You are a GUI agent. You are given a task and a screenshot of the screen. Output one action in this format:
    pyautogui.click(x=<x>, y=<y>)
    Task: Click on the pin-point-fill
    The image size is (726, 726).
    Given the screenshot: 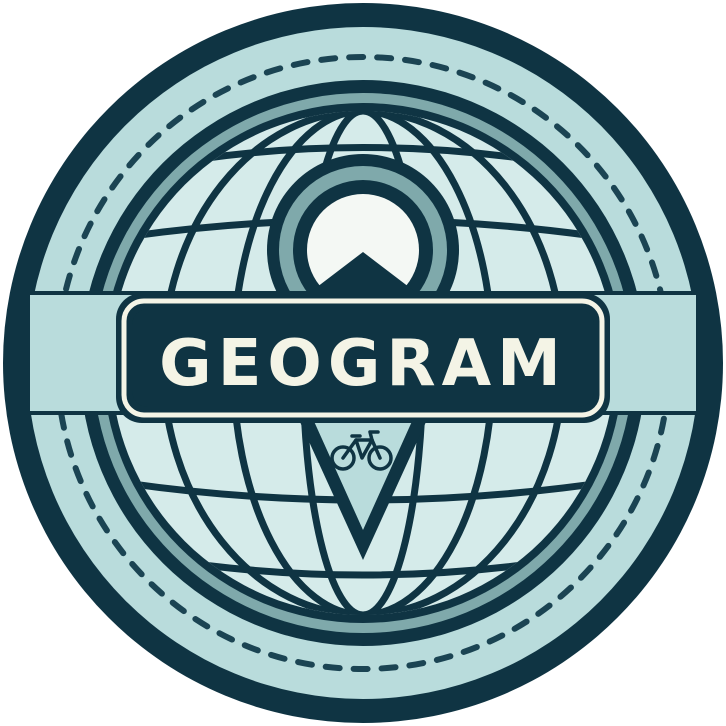 What is the action you would take?
    pyautogui.click(x=363, y=469)
    